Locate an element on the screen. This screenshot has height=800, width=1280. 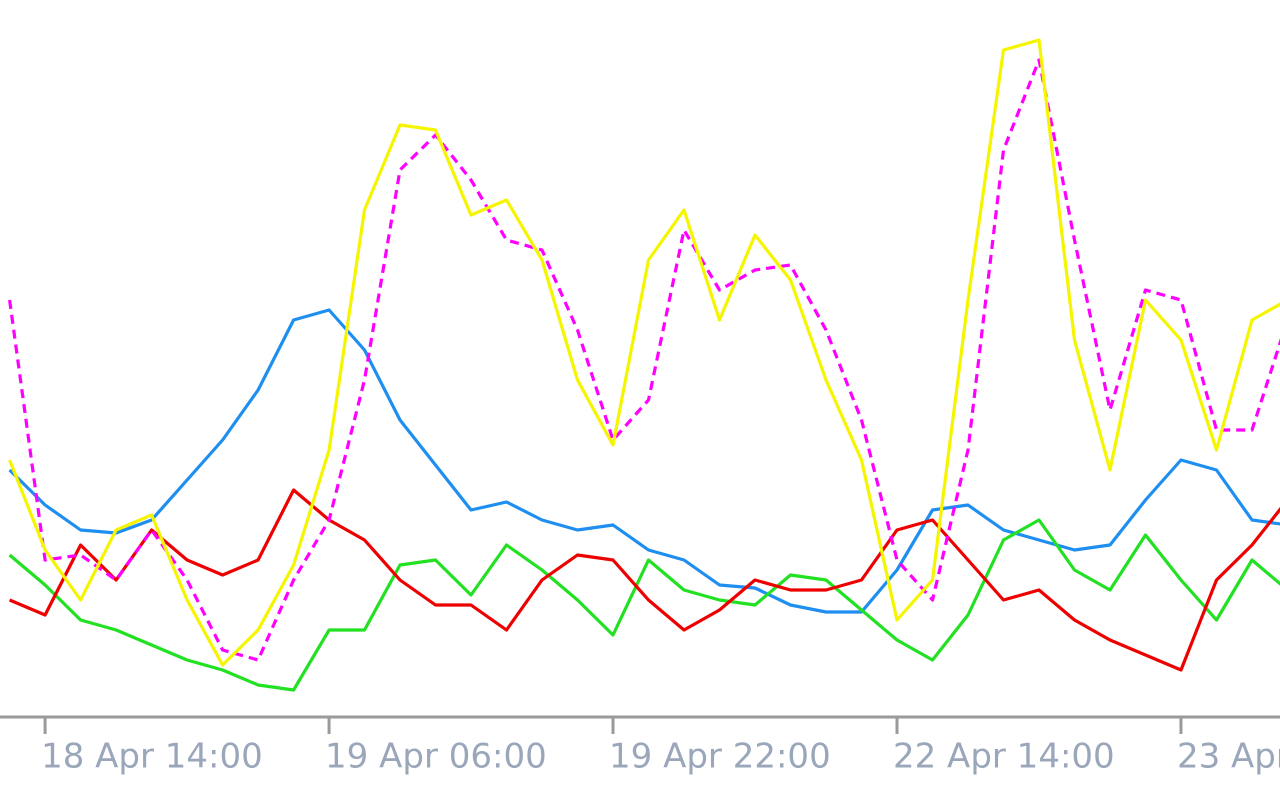
x-tick-label: 19 Apr 06:00 is located at coordinates (436, 757).